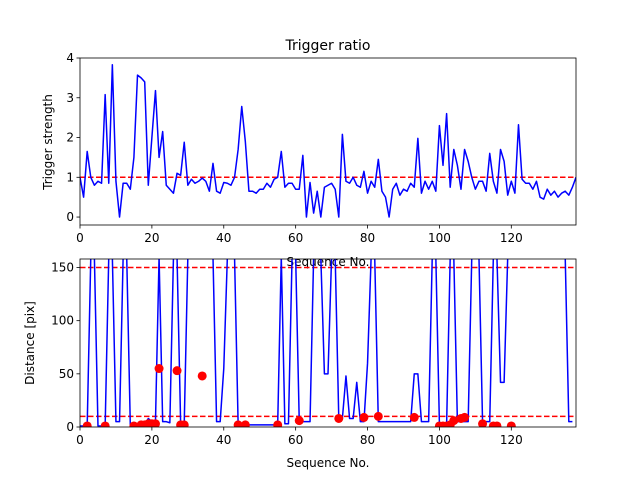  What do you see at coordinates (30, 343) in the screenshot?
I see `bottom-y-axis-label: Distance [pix]` at bounding box center [30, 343].